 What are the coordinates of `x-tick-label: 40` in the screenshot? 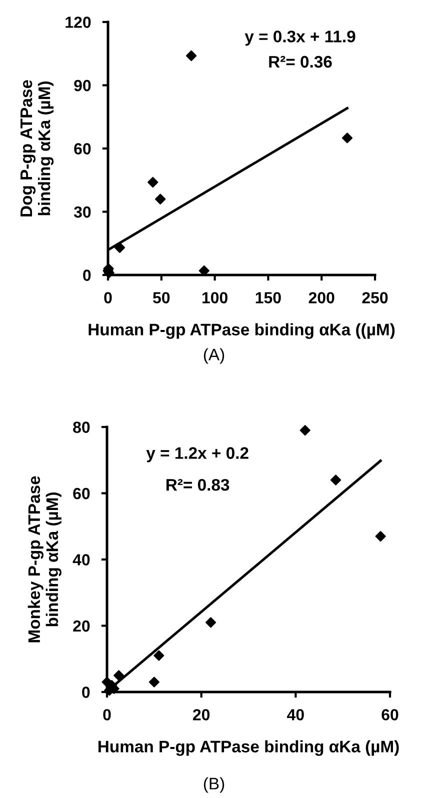 It's located at (295, 714).